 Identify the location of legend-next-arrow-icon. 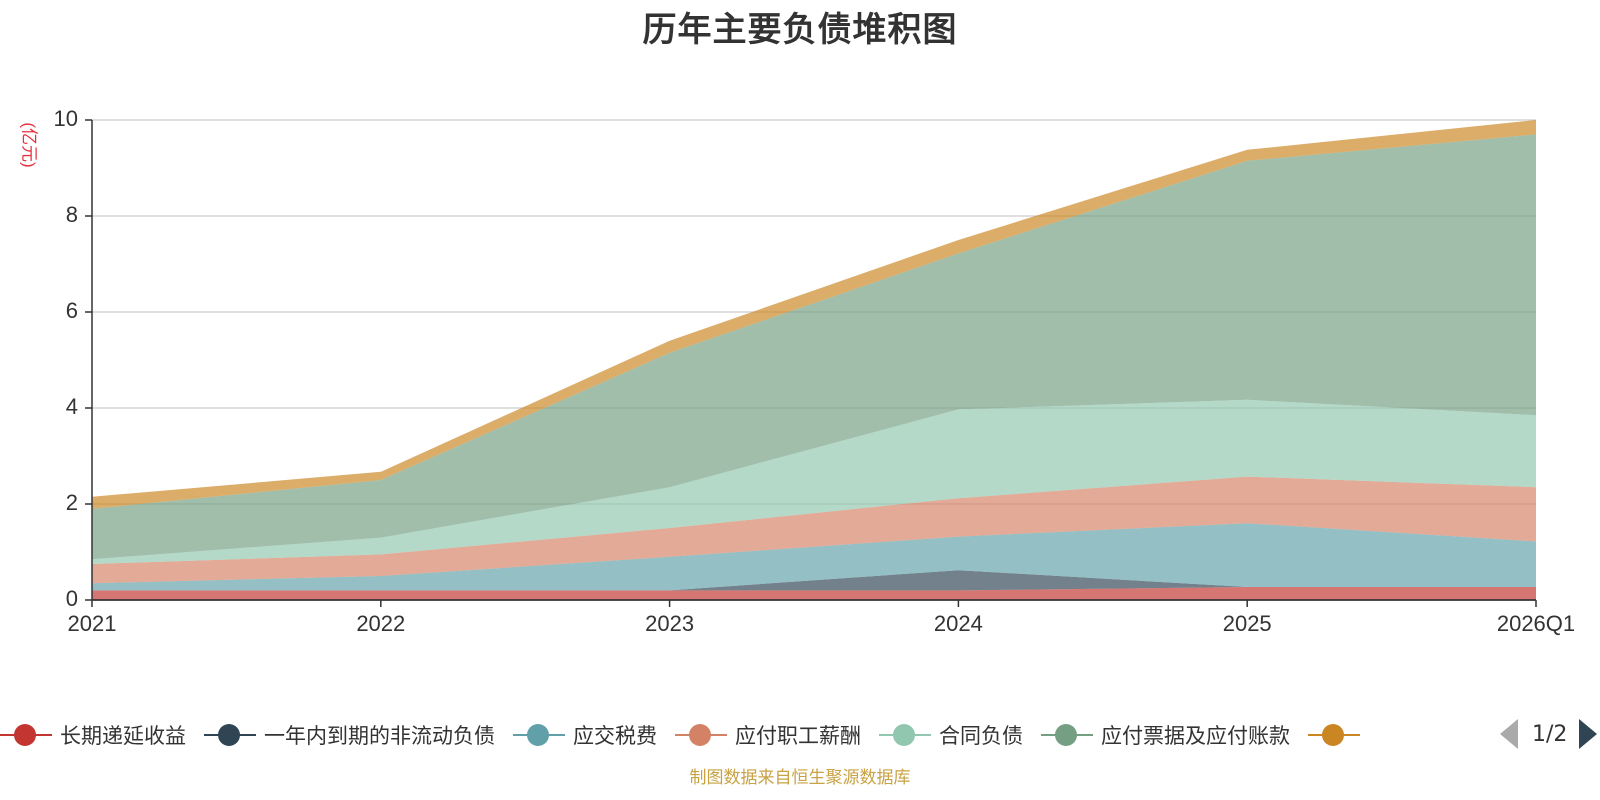
(1588, 734).